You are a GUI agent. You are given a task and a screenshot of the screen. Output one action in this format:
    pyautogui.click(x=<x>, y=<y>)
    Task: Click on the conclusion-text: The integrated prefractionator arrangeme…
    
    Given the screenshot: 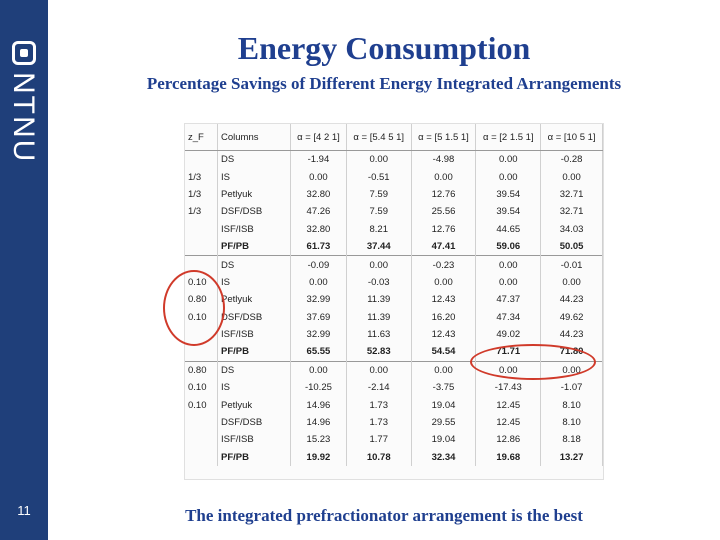 What is the action you would take?
    pyautogui.click(x=384, y=515)
    